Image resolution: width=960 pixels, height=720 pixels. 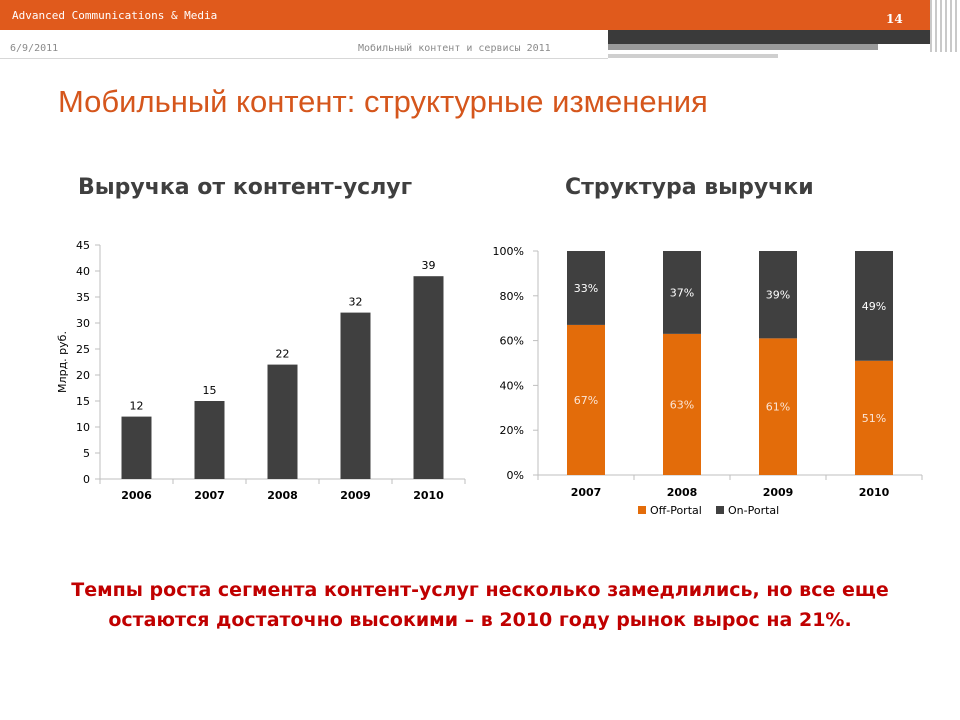 What do you see at coordinates (210, 390) in the screenshot?
I see `bar-value-label: 15` at bounding box center [210, 390].